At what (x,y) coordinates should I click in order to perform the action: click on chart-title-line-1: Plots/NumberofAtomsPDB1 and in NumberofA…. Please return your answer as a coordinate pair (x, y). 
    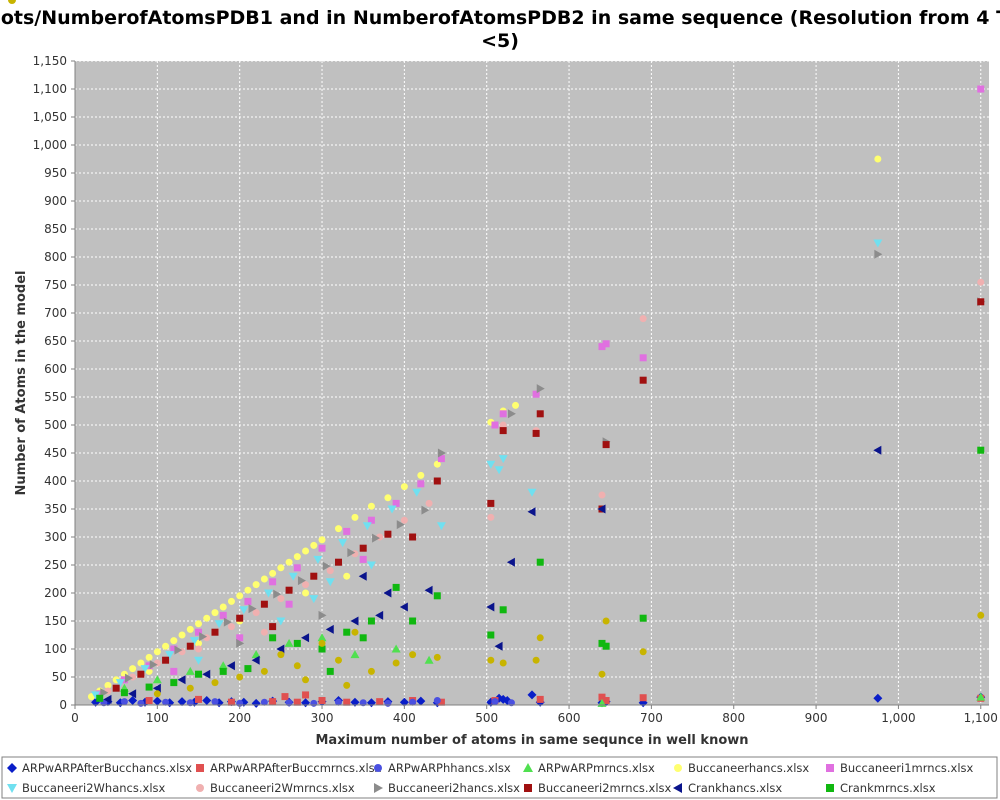
    Looking at the image, I should click on (500, 18).